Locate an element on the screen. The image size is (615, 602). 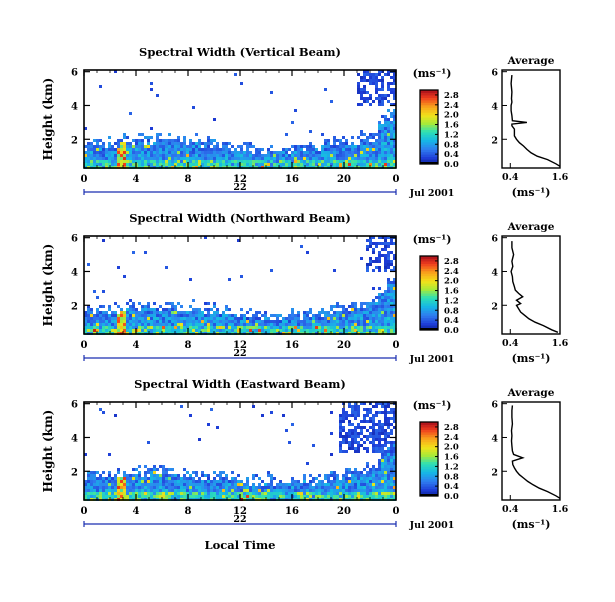
average-title: Average is located at coordinates (531, 61).